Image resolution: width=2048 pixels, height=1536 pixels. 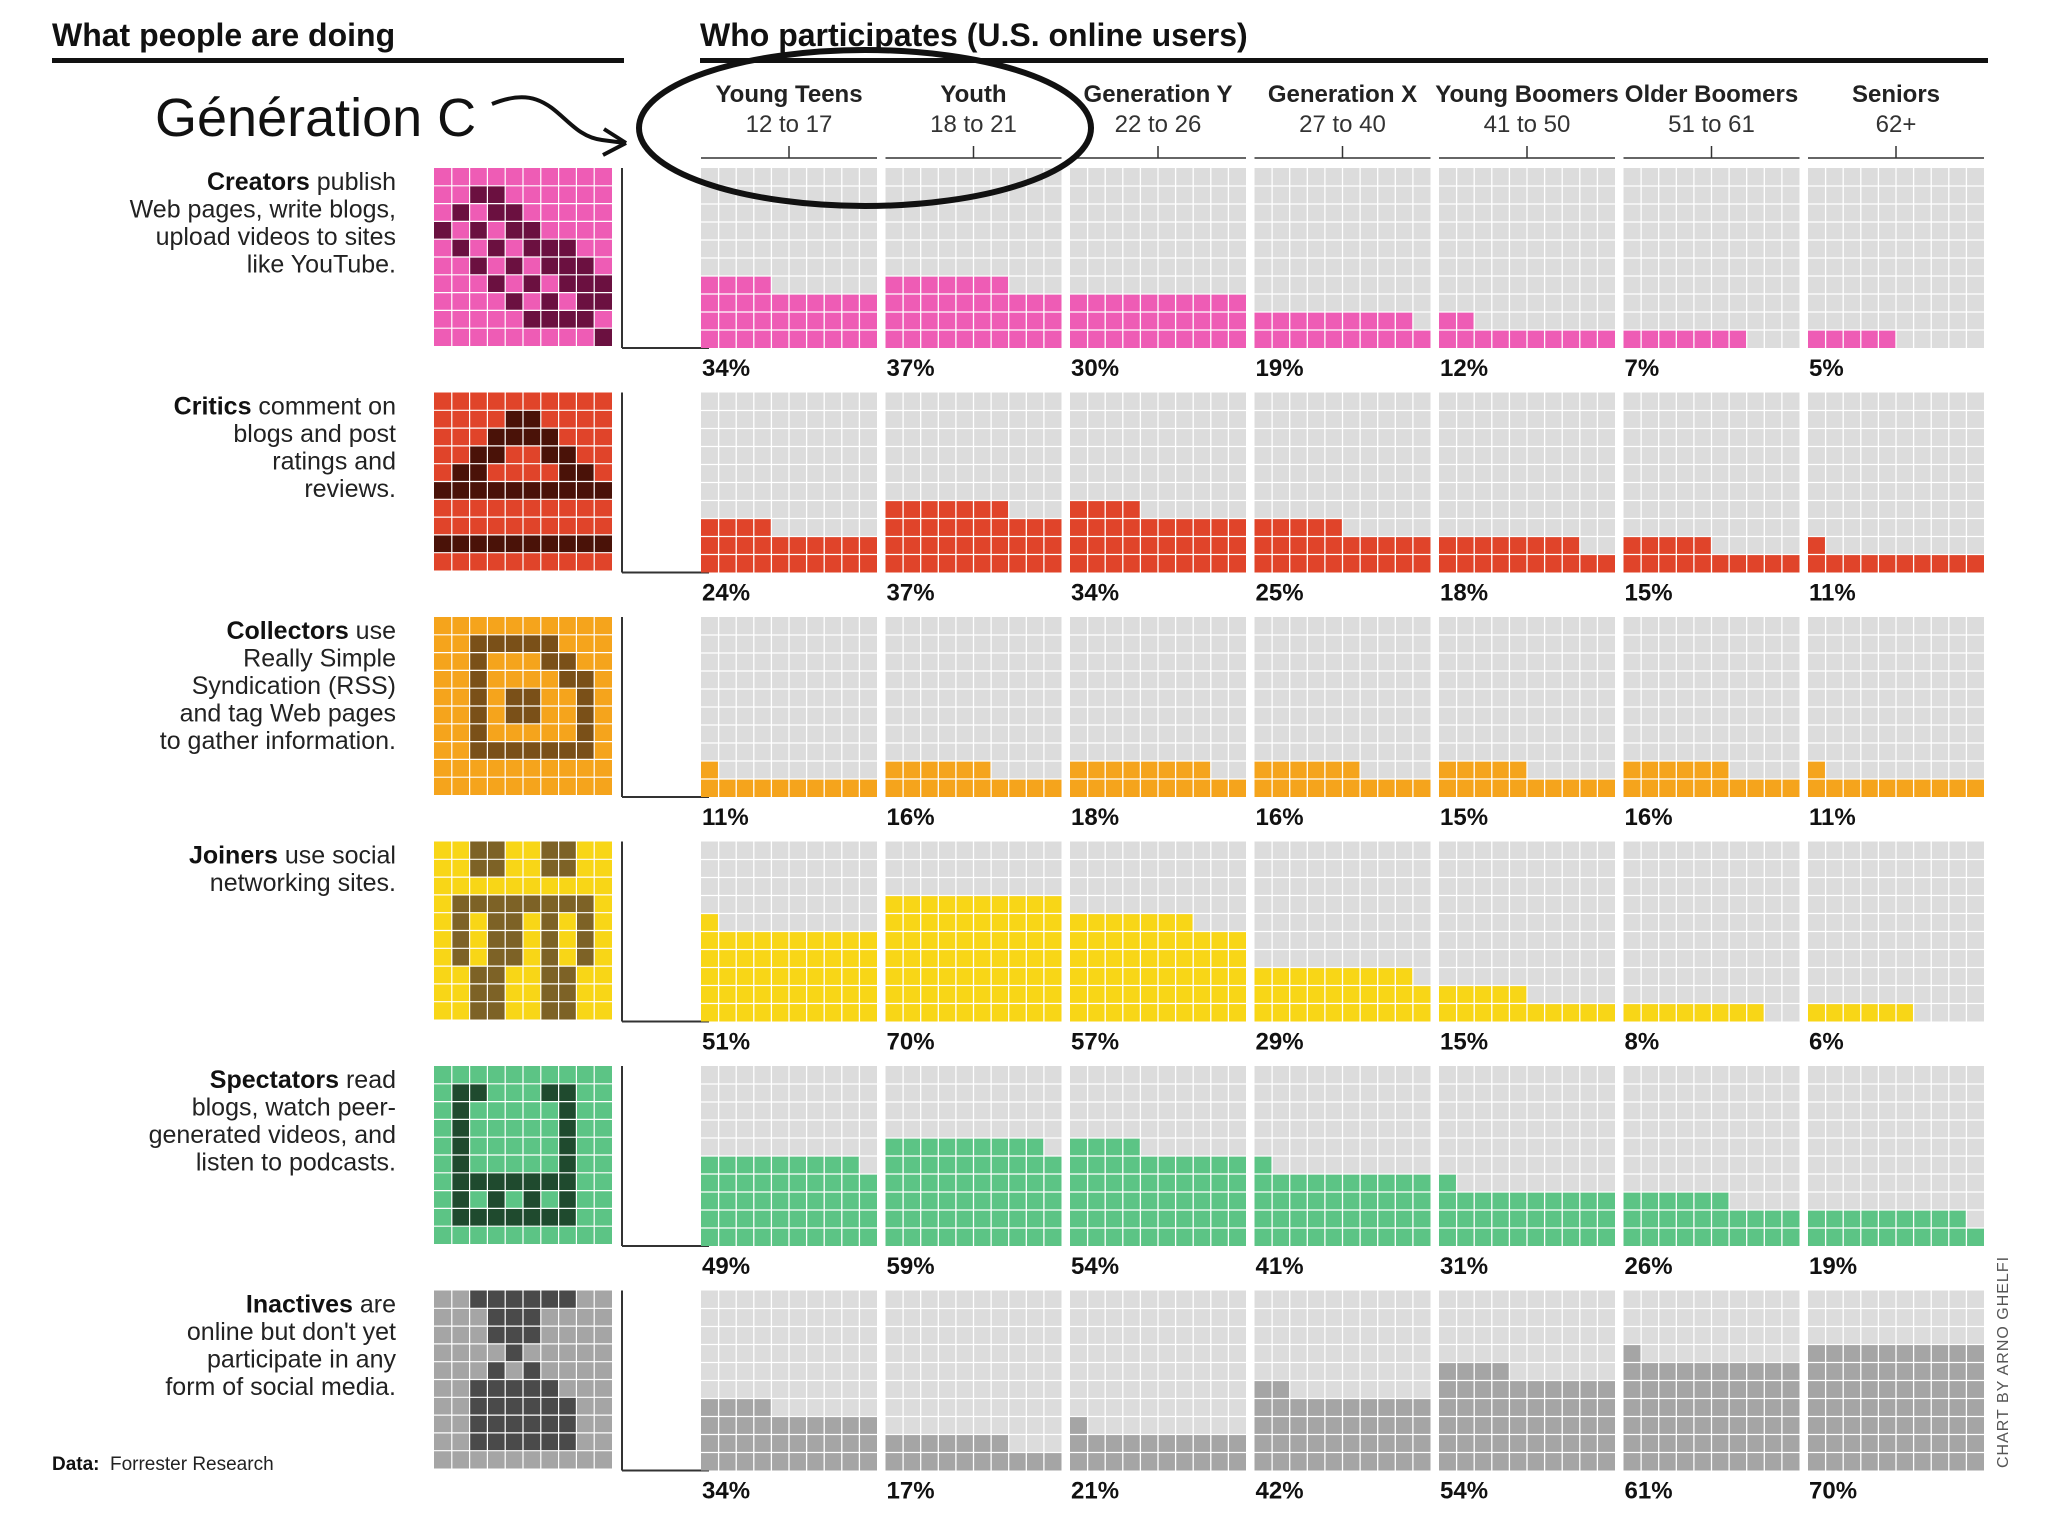 What do you see at coordinates (319, 659) in the screenshot?
I see `row-description-line: Really Simple` at bounding box center [319, 659].